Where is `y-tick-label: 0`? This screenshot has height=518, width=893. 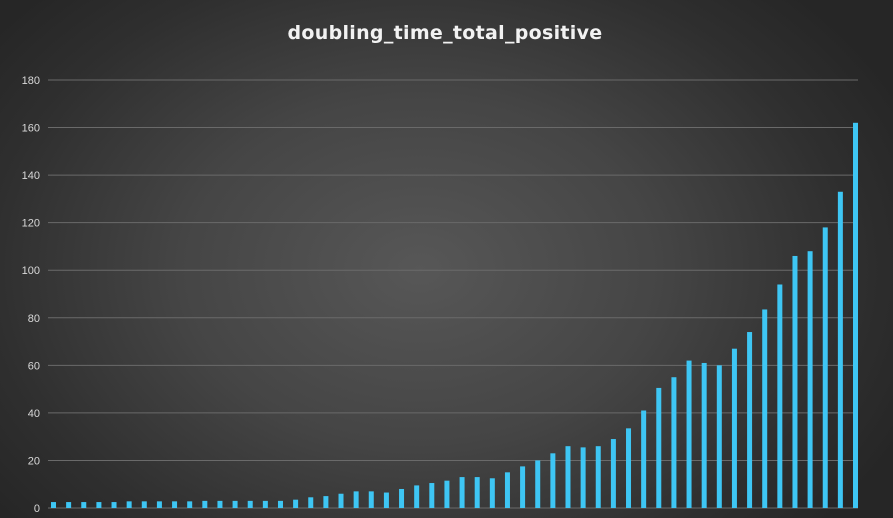 y-tick-label: 0 is located at coordinates (37, 509).